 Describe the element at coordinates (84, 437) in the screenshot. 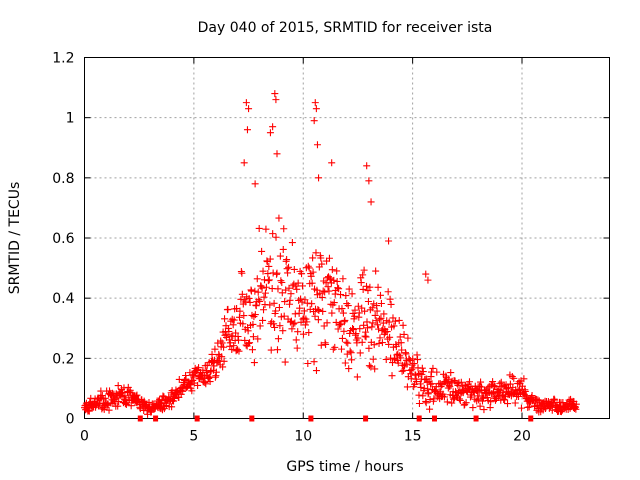

I see `x-tick-label: 0` at that location.